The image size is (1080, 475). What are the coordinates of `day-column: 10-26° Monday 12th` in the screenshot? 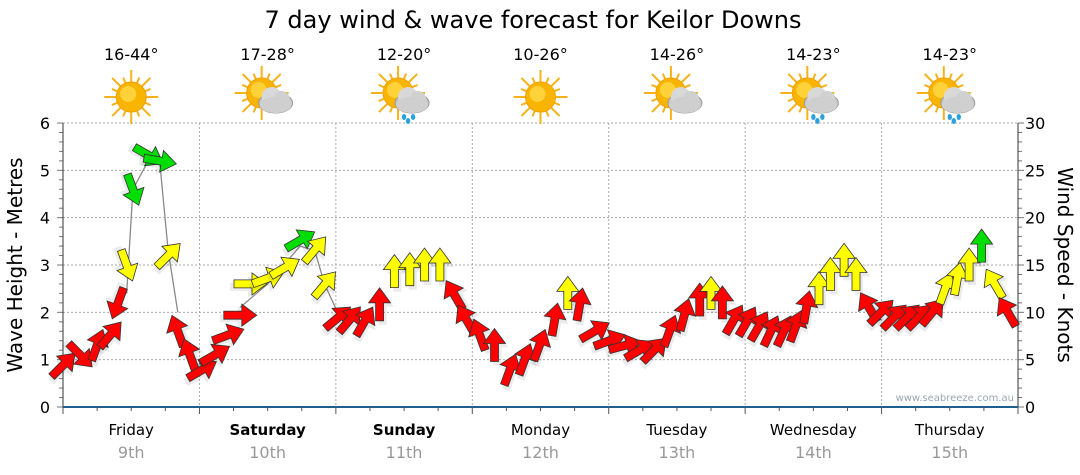 It's located at (540, 253).